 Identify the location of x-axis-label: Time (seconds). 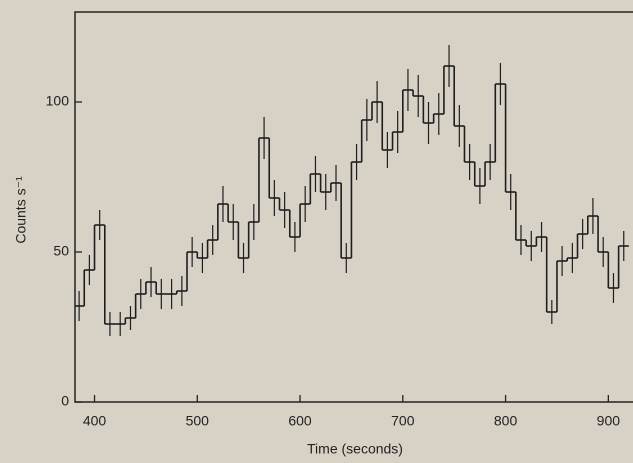
(355, 449).